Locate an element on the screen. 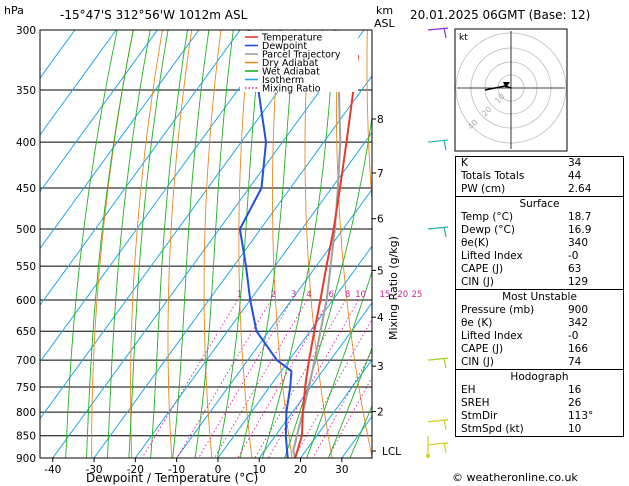 Image resolution: width=629 pixels, height=486 pixels. hodo-row: EH 16 is located at coordinates (521, 390).